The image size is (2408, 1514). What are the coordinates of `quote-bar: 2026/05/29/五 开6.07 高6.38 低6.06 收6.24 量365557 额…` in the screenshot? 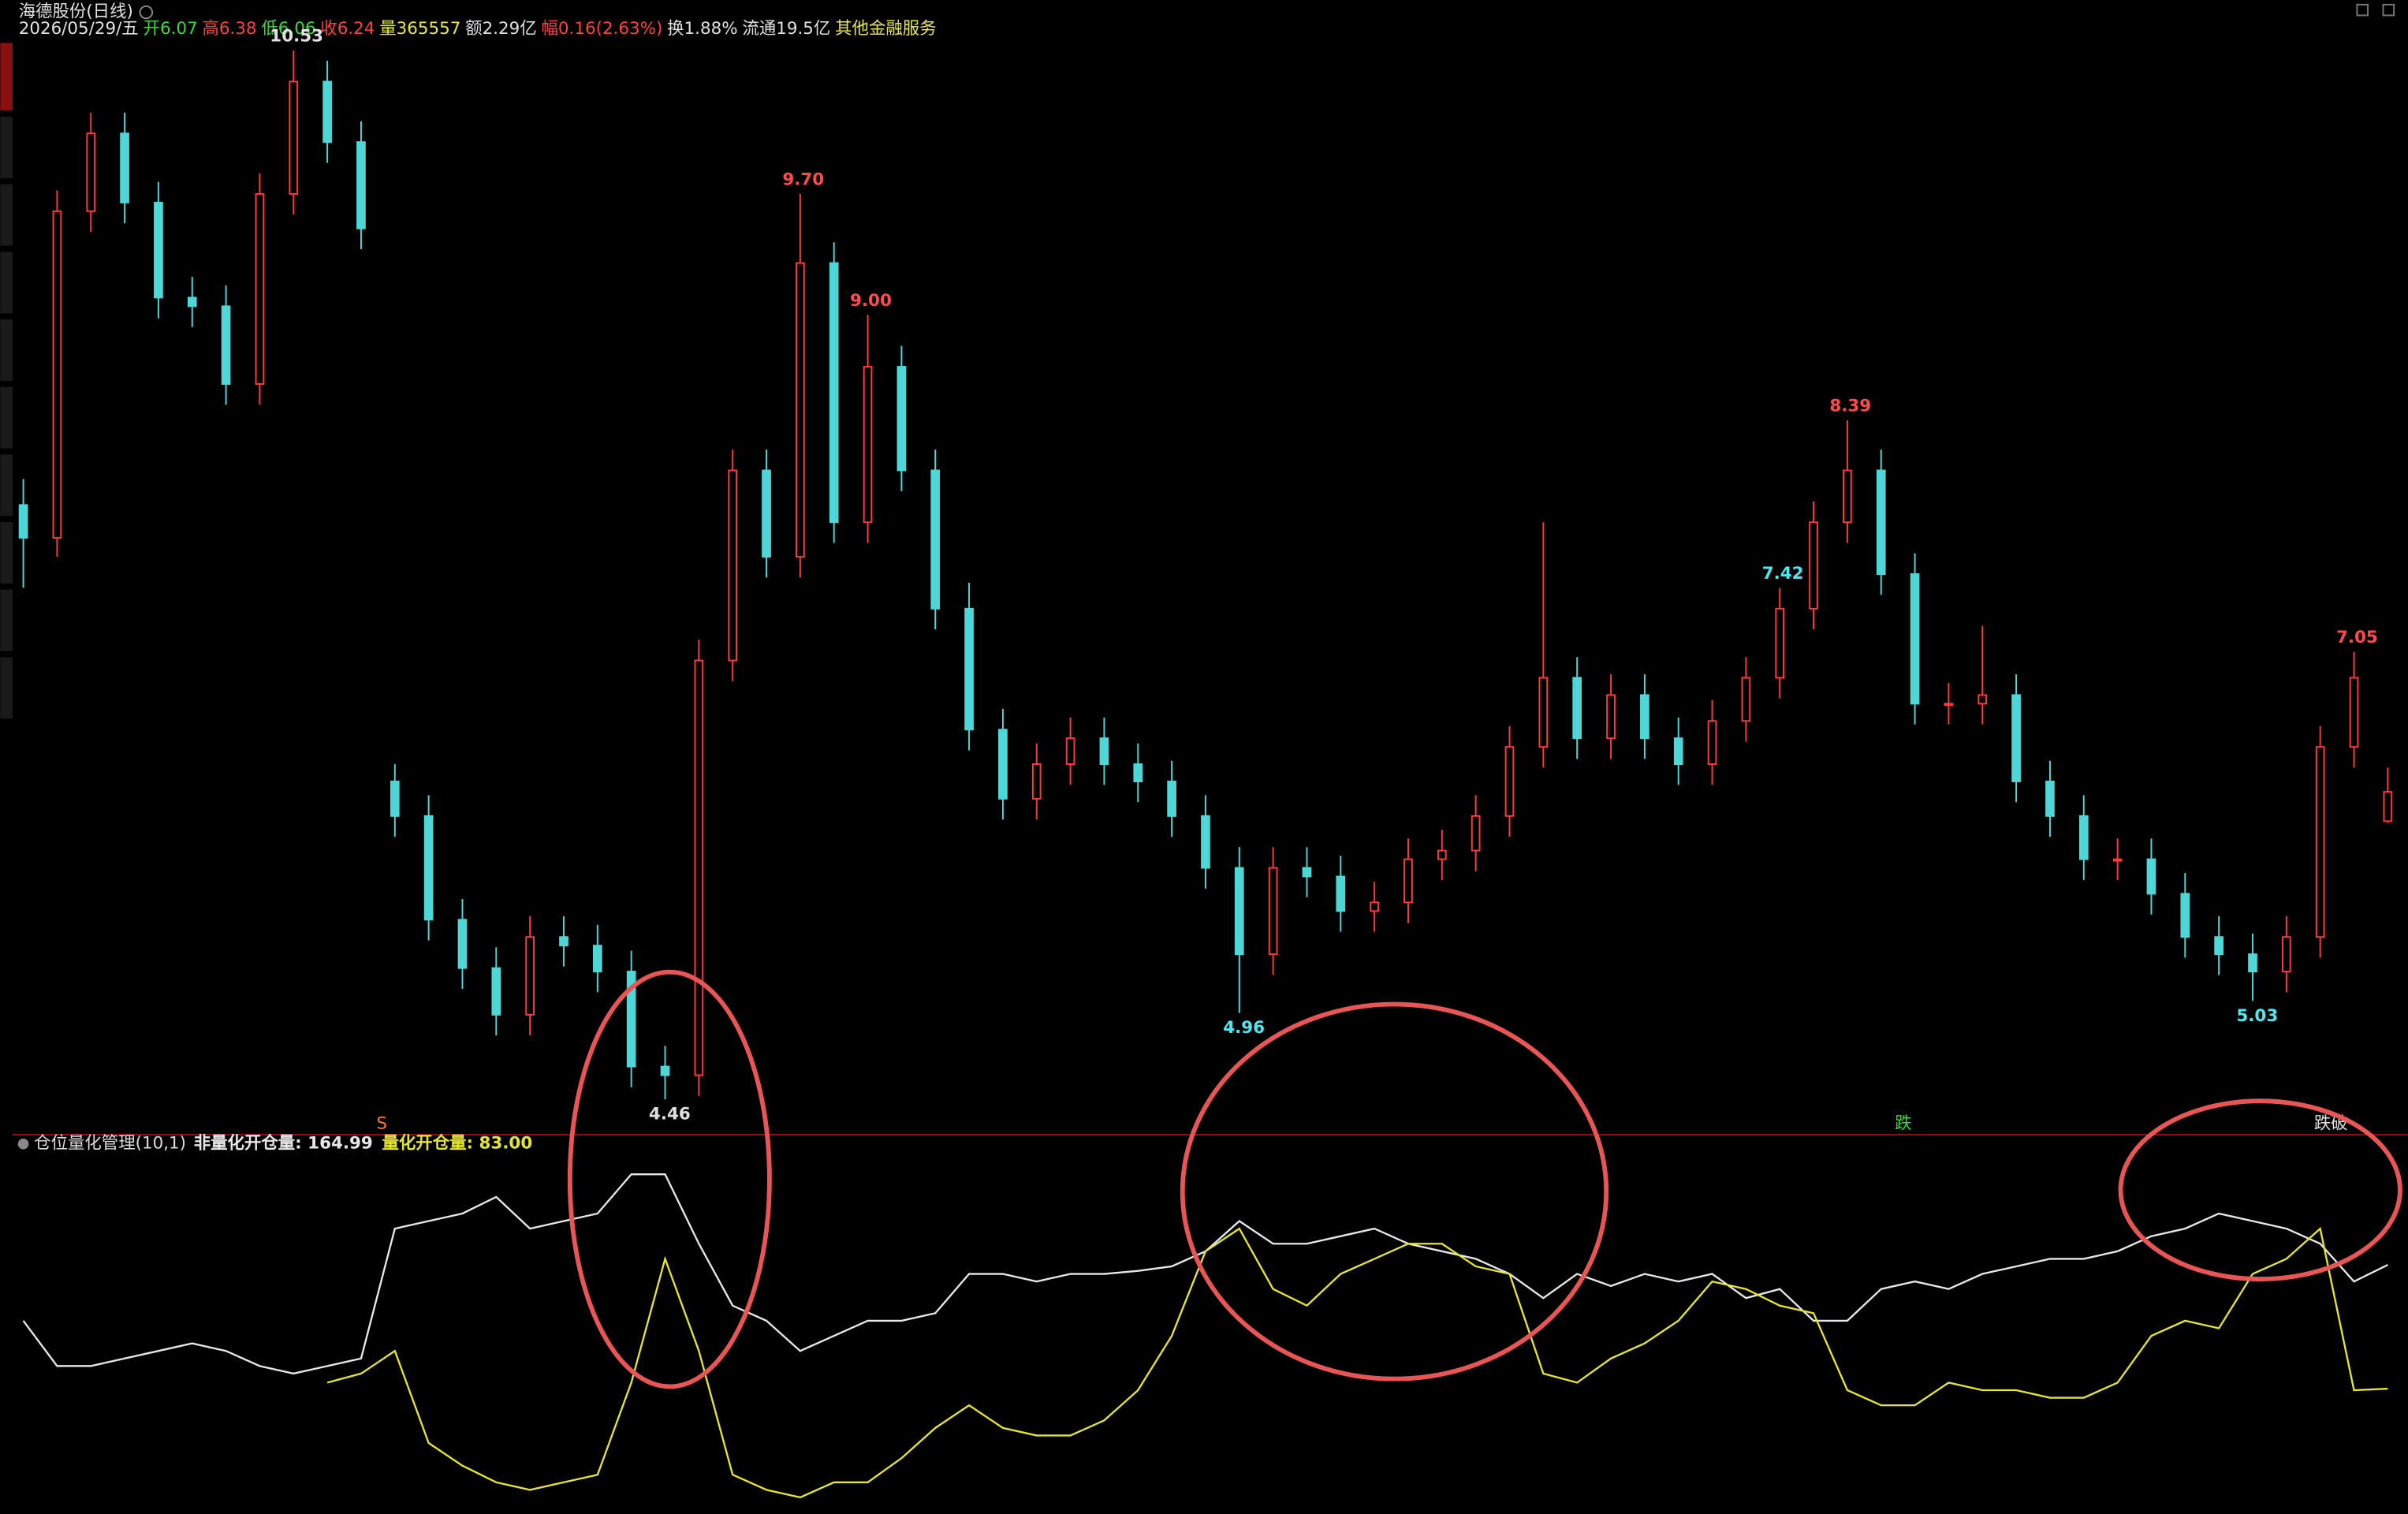 It's located at (478, 29).